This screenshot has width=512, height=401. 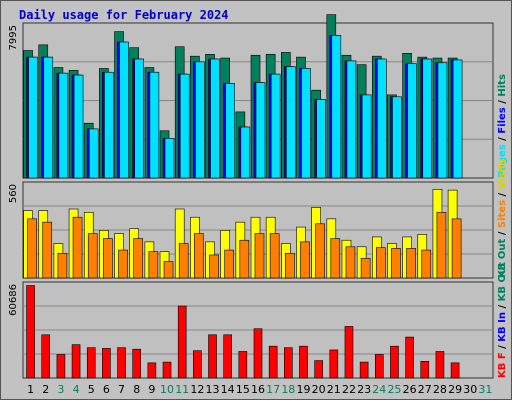 I want to click on tick-label-day-15: 15, so click(x=243, y=389).